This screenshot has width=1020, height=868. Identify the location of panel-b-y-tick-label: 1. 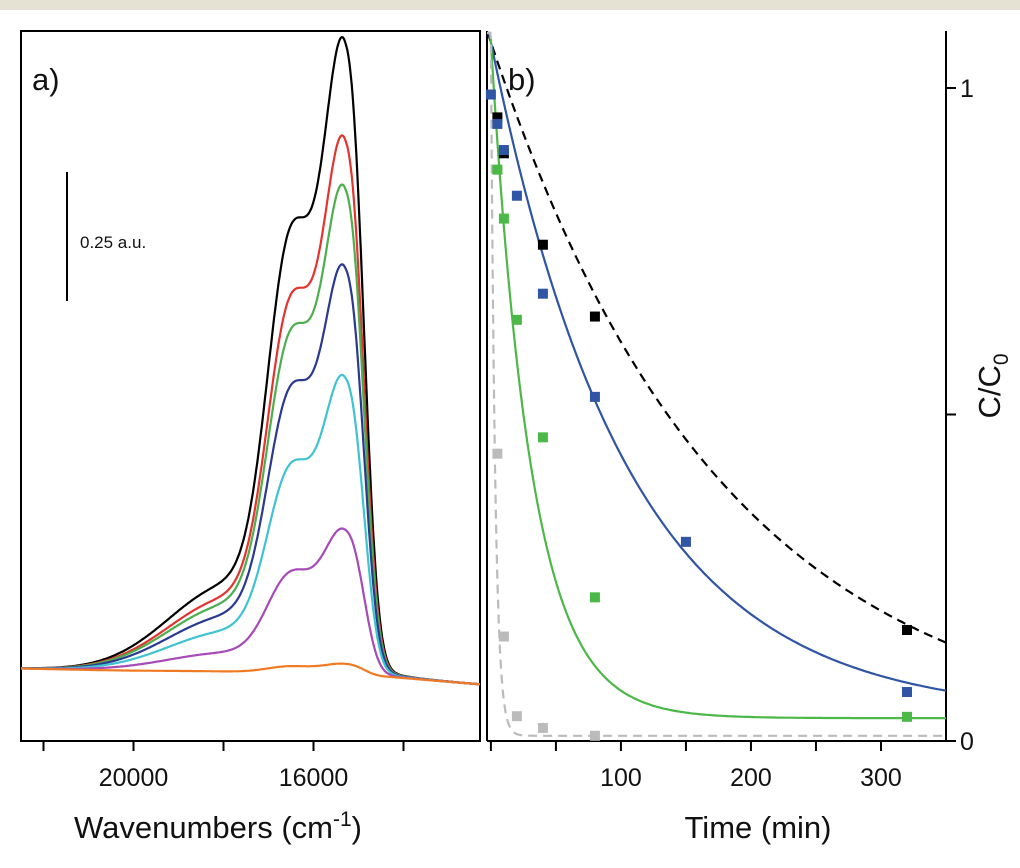
(967, 89).